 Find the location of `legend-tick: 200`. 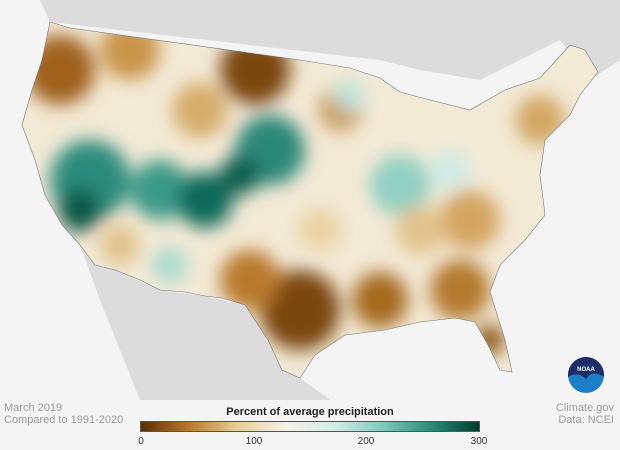

legend-tick: 200 is located at coordinates (366, 441).